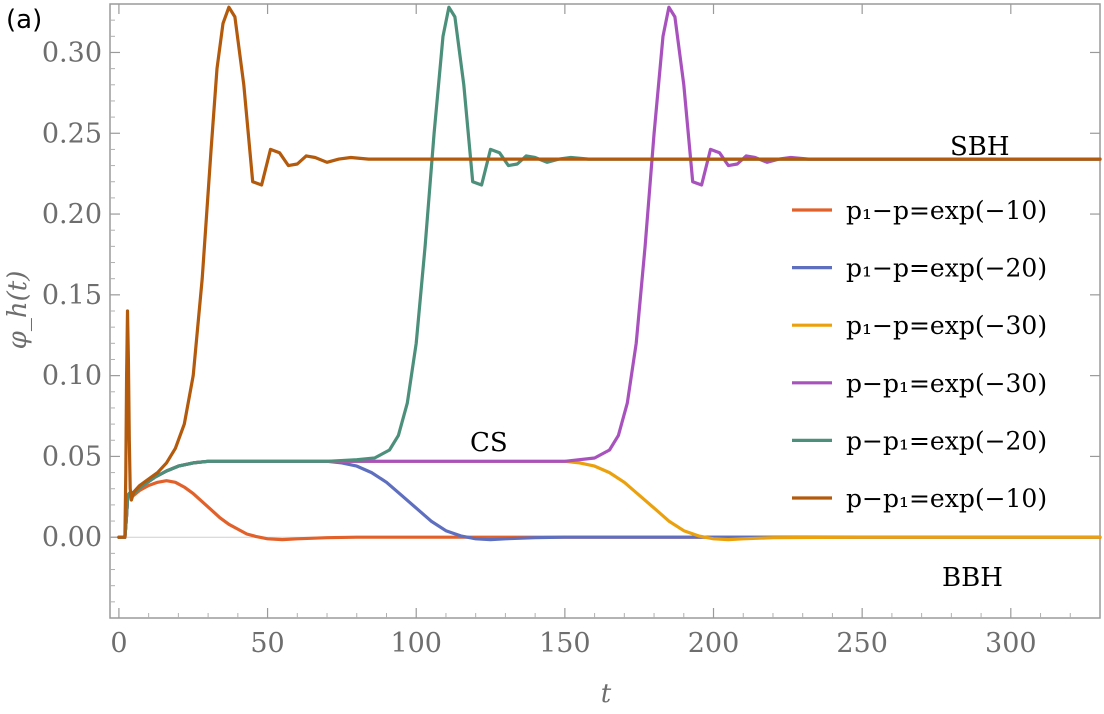 The image size is (1104, 714). I want to click on y-axis-label: φ_h(t), so click(18, 310).